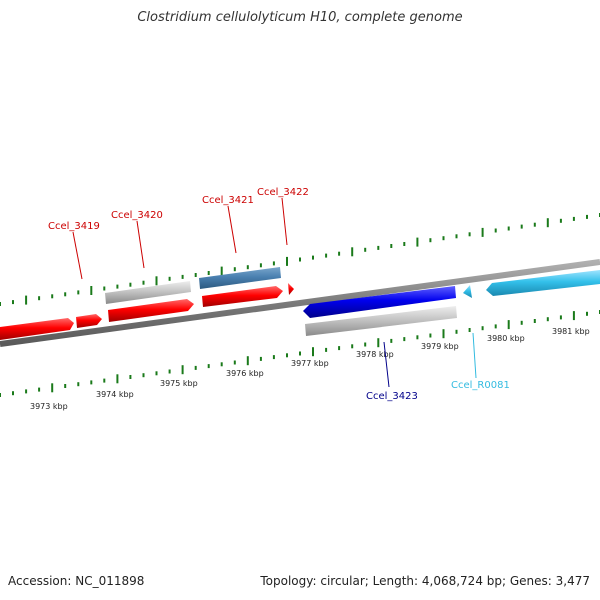  I want to click on kbp-label: 3975 kbp, so click(179, 383).